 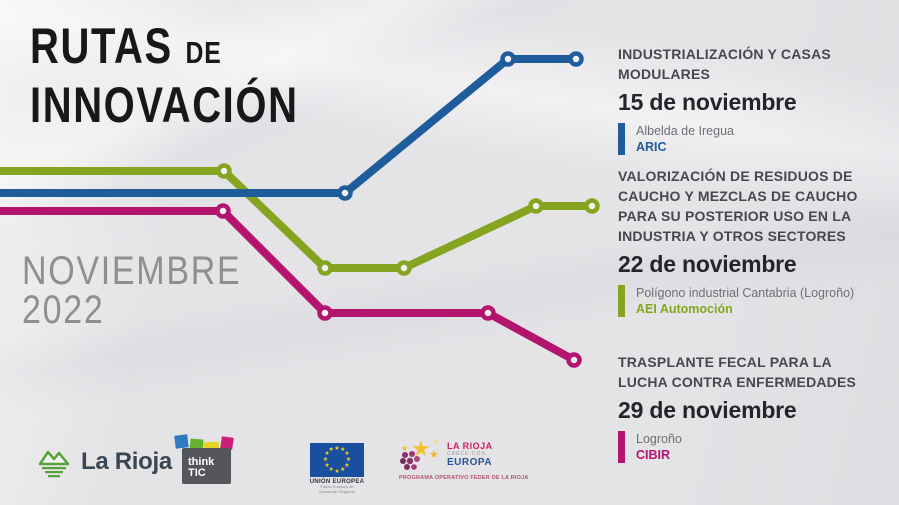 I want to click on feder-stars-grapes-icon: ★ ★ ★ ★, so click(x=421, y=454).